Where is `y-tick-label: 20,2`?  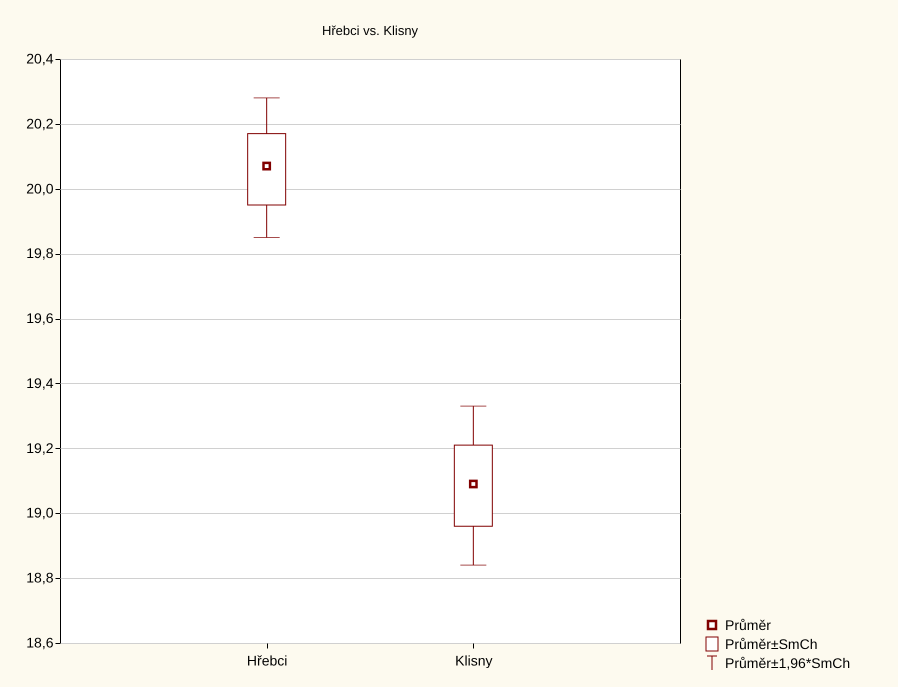
y-tick-label: 20,2 is located at coordinates (40, 123).